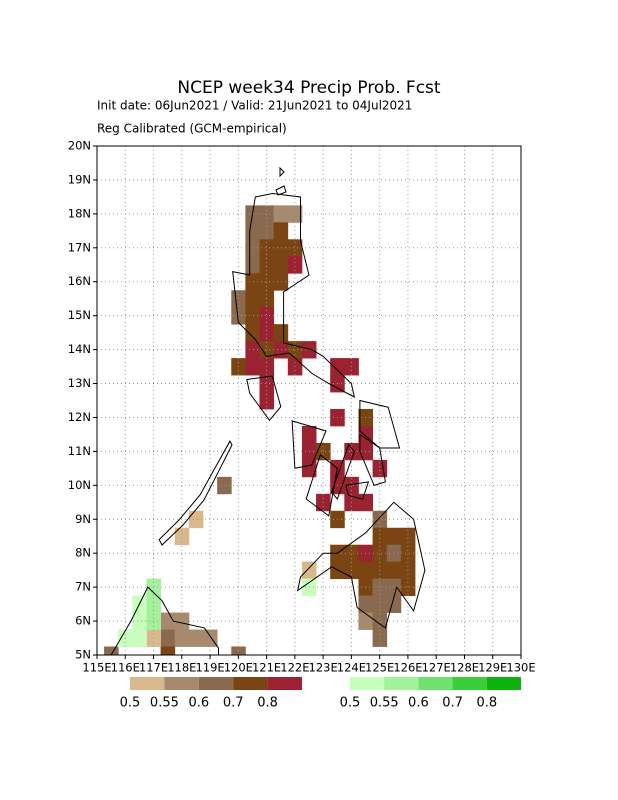 The width and height of the screenshot is (618, 800). Describe the element at coordinates (520, 668) in the screenshot. I see `x-tick-label: 130E` at that location.